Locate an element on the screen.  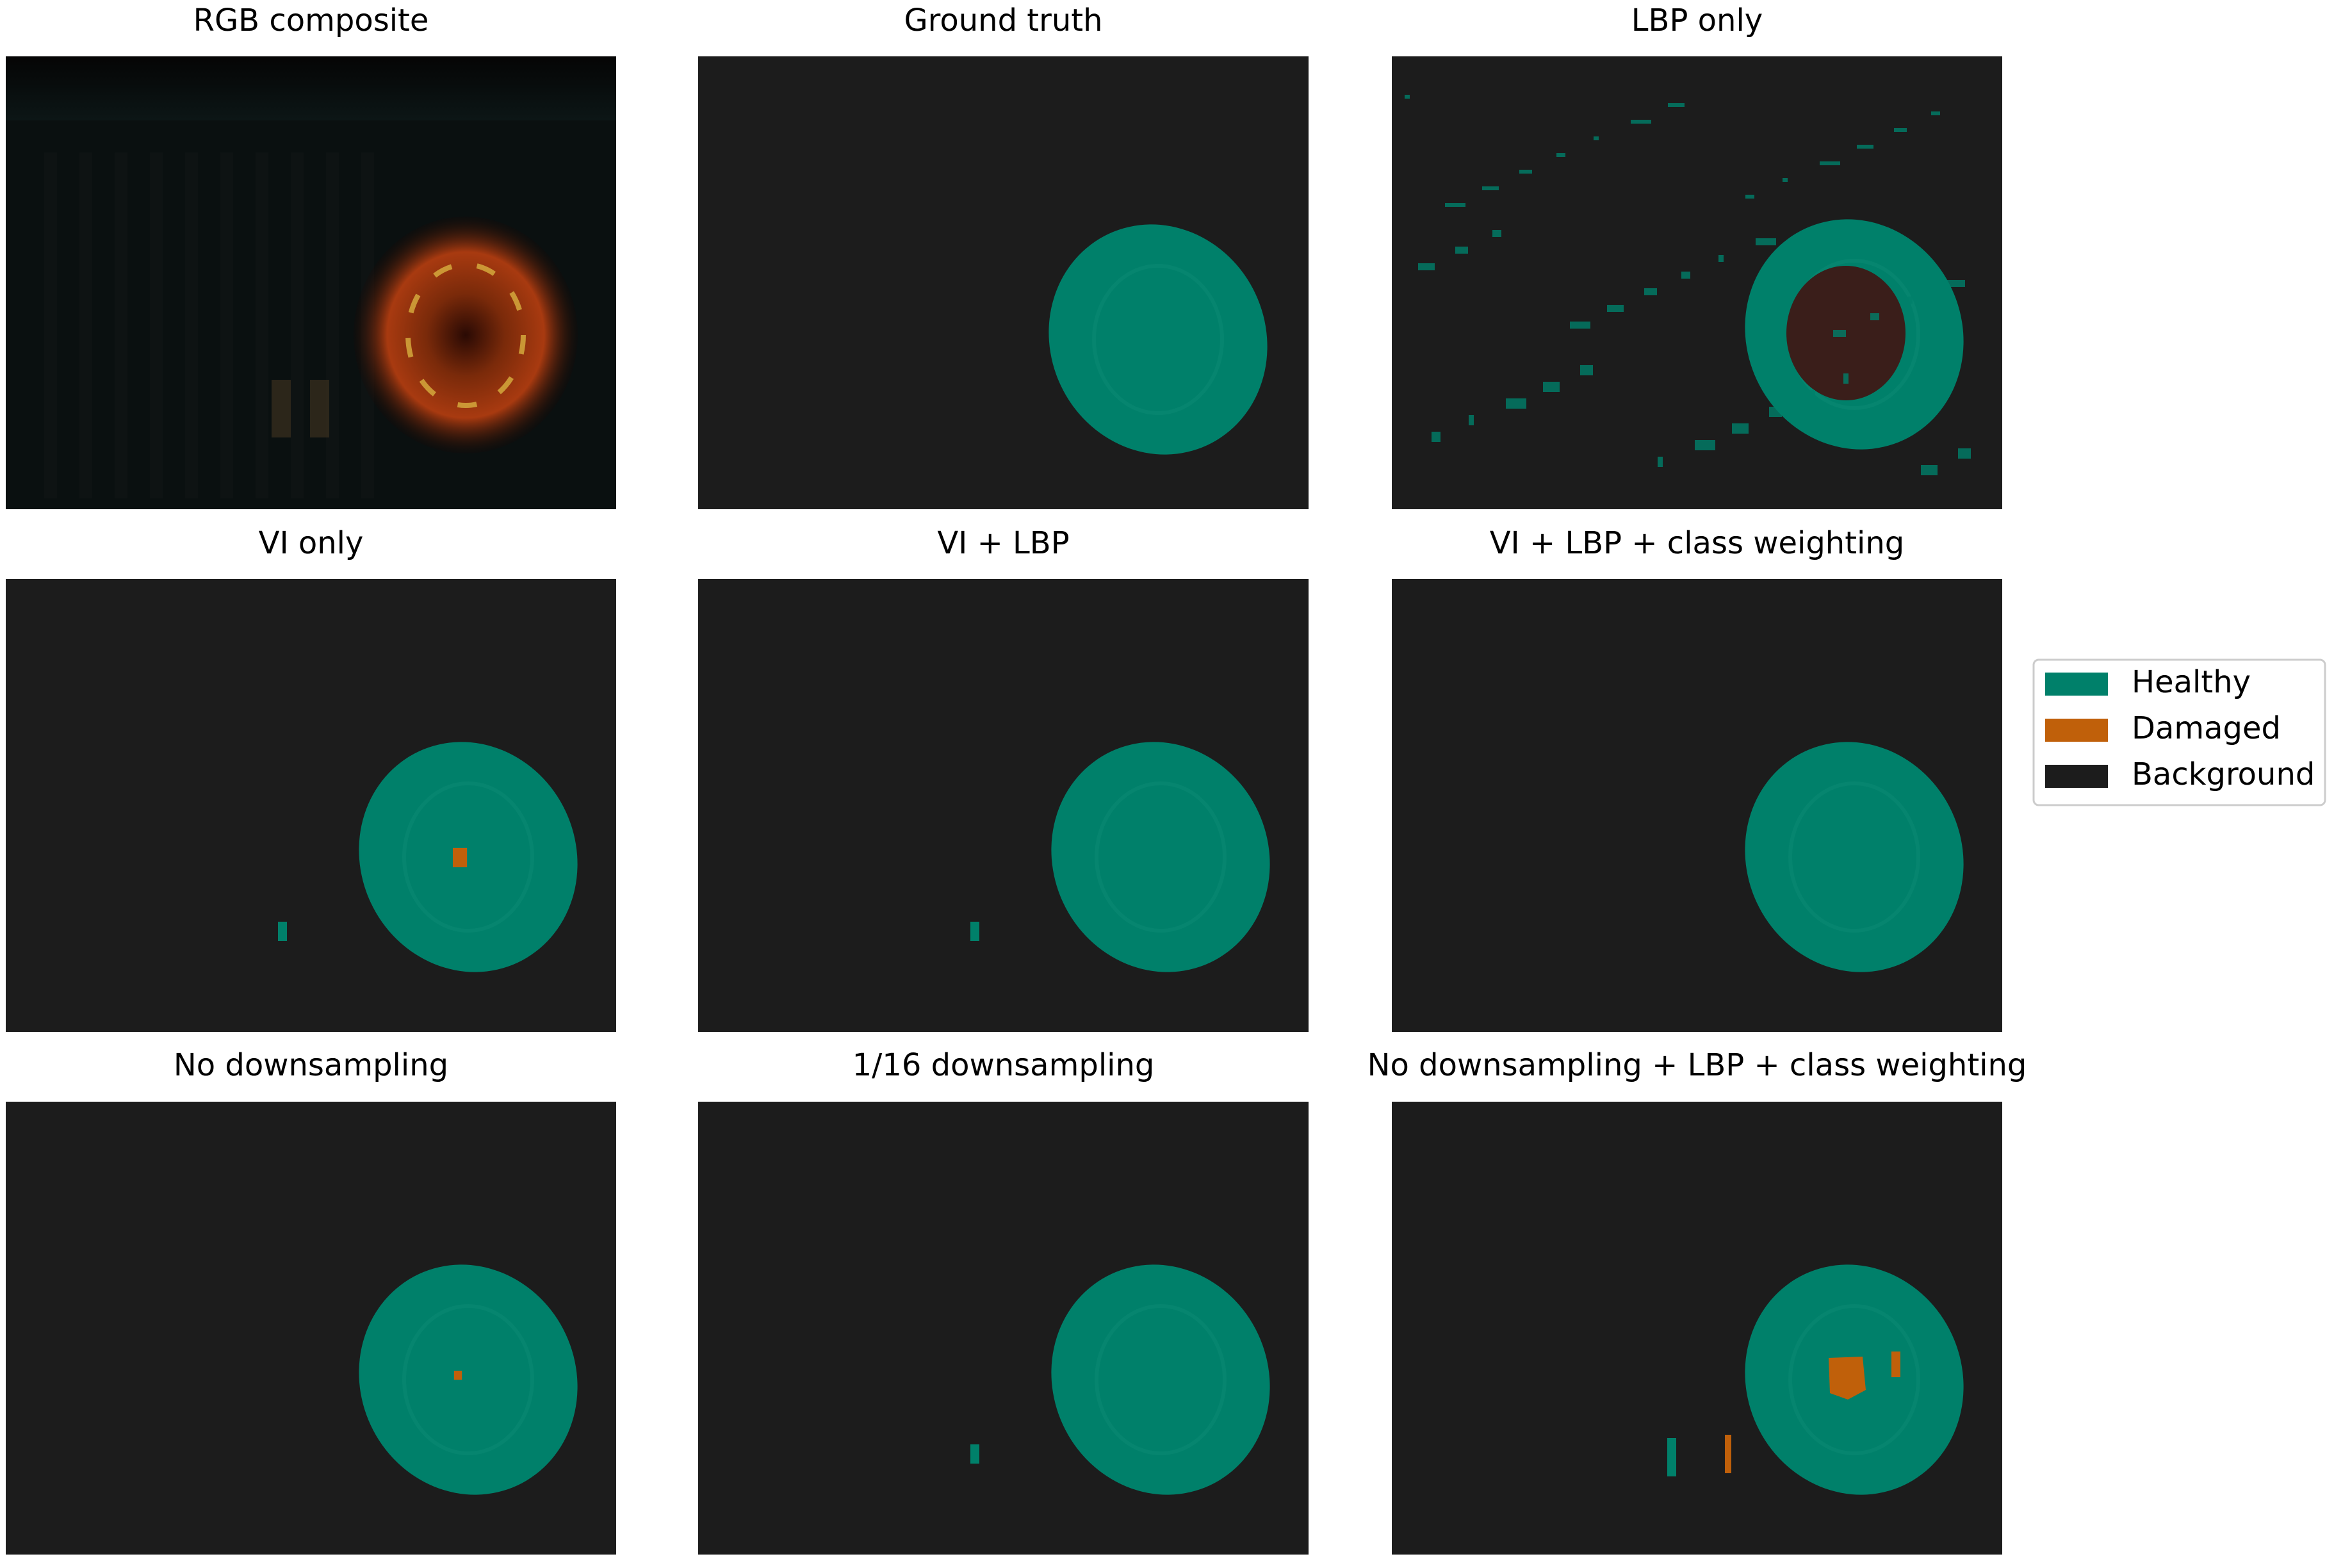
image-sky is located at coordinates (311, 88).